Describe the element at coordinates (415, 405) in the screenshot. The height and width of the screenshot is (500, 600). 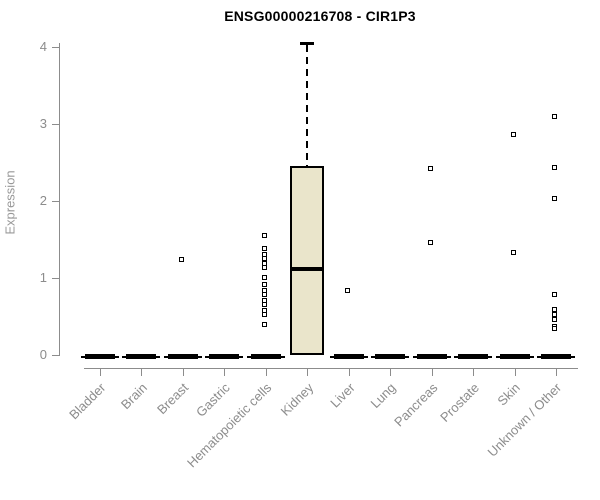
I see `x-axis-tick-label-pancreas: Pancreas` at that location.